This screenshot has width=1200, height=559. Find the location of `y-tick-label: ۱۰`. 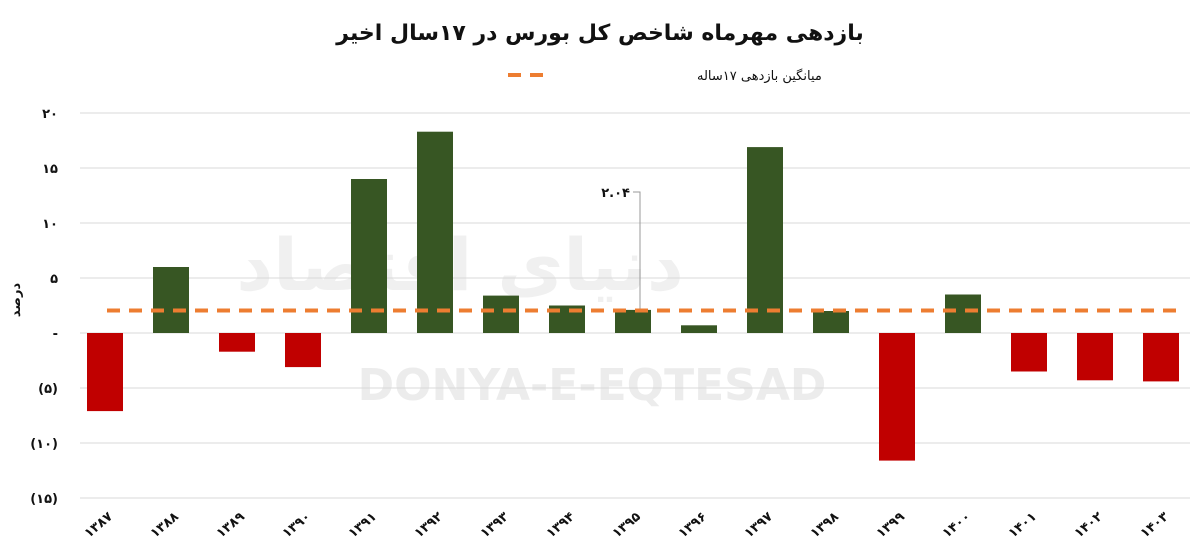

y-tick-label: ۱۰ is located at coordinates (50, 224).